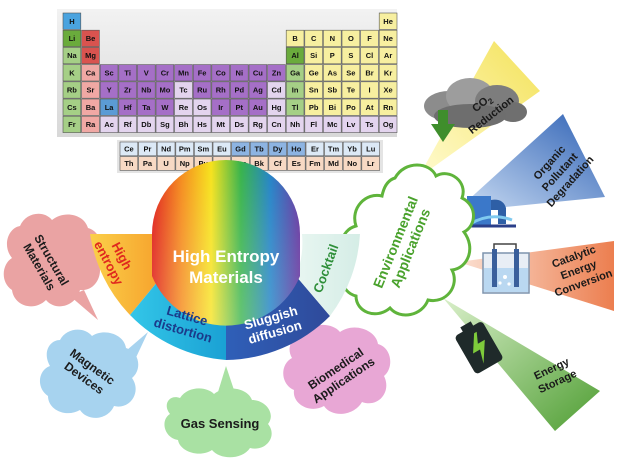  I want to click on element-cell-ra: Ra, so click(90, 124).